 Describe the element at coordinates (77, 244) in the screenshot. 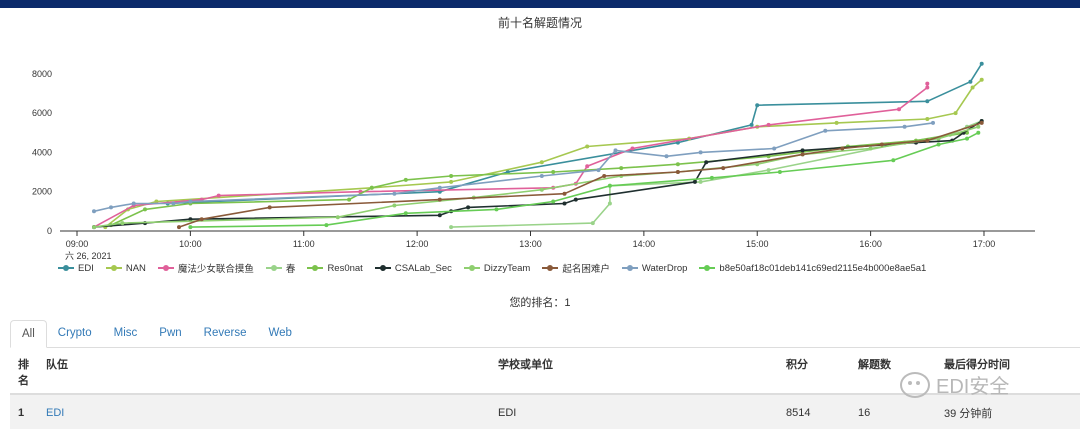

I see `x-tick-label: 09:00` at that location.